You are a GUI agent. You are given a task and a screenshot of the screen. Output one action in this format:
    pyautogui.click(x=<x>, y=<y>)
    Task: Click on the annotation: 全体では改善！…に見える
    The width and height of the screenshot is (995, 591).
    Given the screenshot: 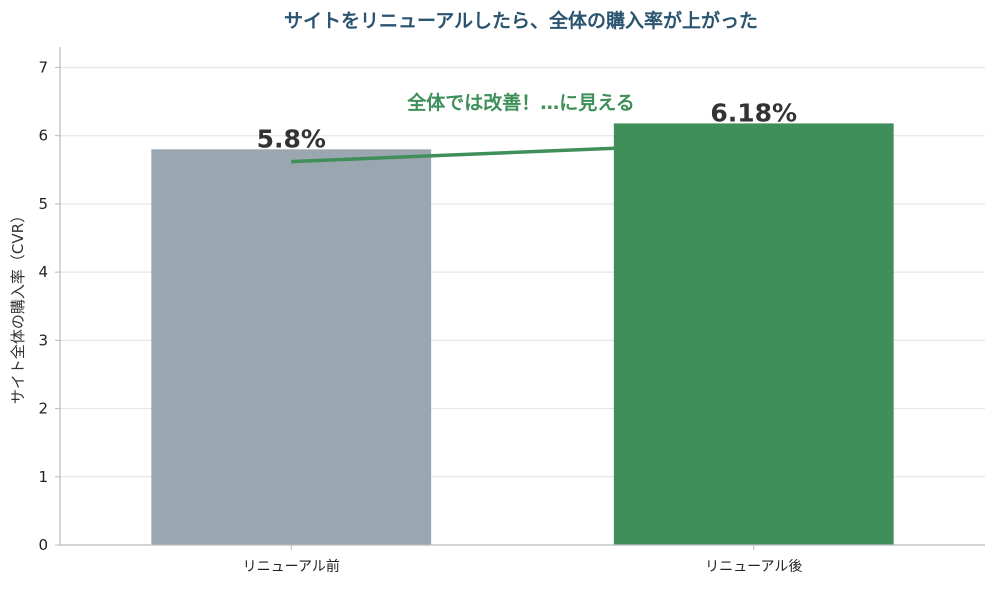 What is the action you would take?
    pyautogui.click(x=522, y=127)
    